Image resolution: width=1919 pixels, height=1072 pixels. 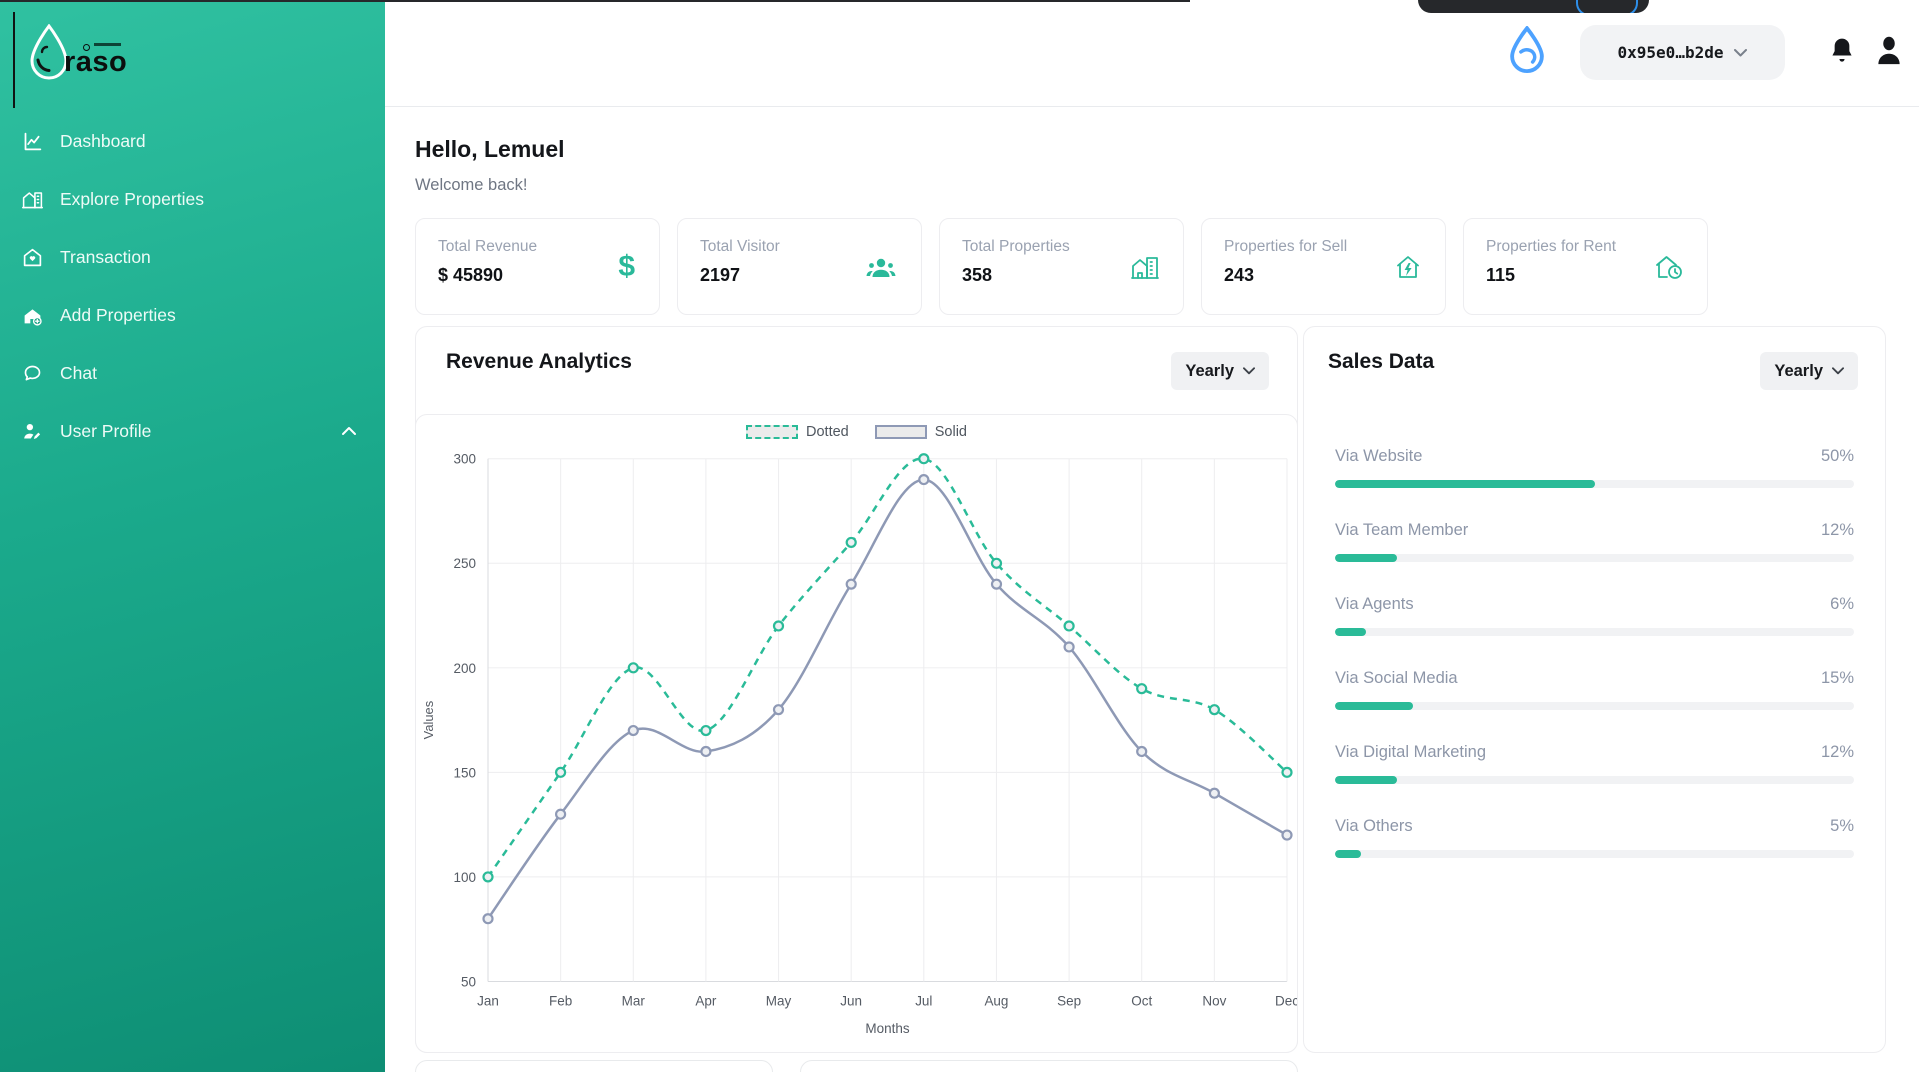 I want to click on house-bolt-icon, so click(x=1408, y=266).